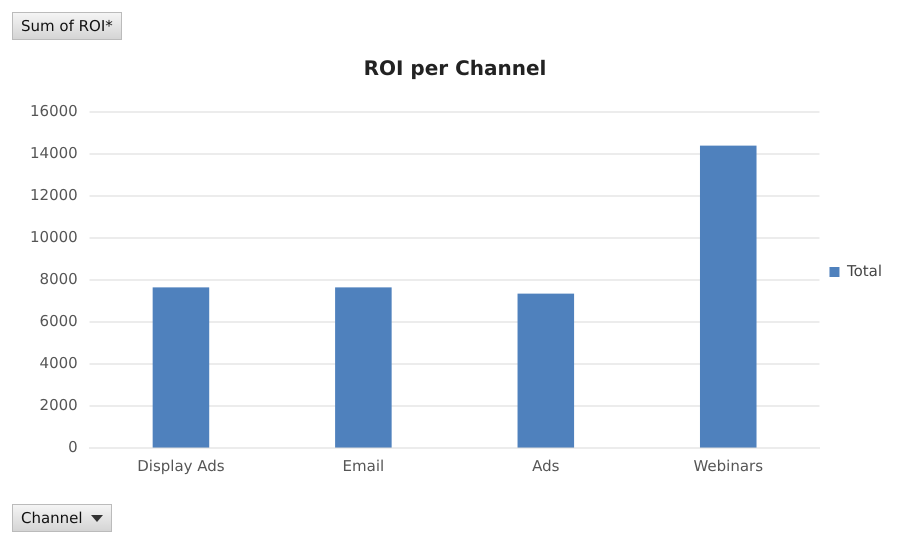 Image resolution: width=904 pixels, height=544 pixels. I want to click on x-tick-label: Email, so click(363, 465).